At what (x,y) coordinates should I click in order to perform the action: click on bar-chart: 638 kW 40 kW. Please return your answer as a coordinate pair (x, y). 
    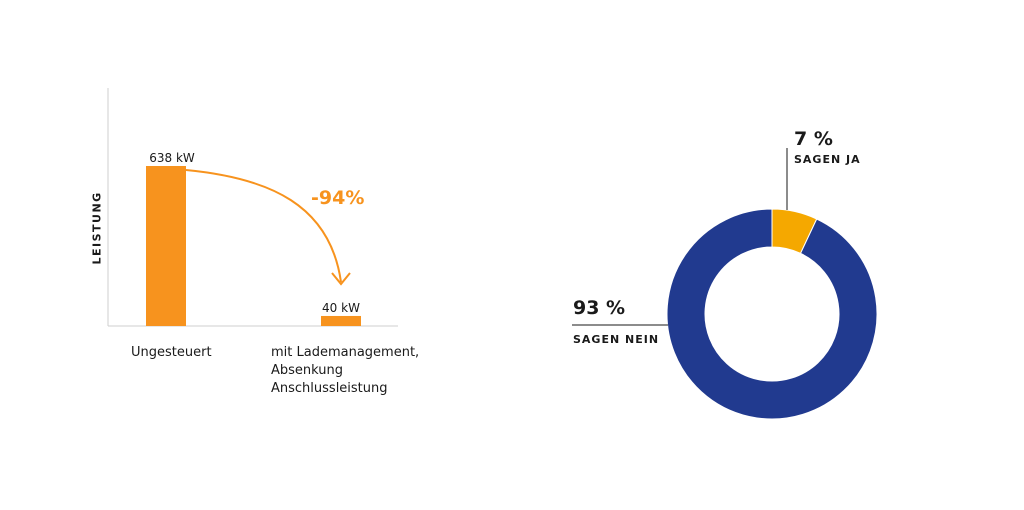
    Looking at the image, I should click on (252, 207).